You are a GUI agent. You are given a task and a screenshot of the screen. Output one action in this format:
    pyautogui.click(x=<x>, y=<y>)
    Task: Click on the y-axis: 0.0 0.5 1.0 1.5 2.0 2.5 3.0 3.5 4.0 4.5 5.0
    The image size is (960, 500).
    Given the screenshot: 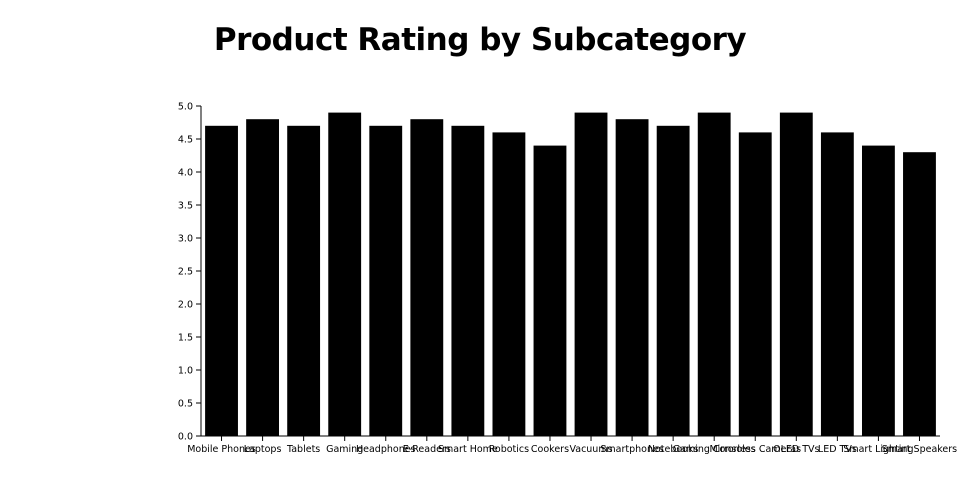 What is the action you would take?
    pyautogui.click(x=190, y=272)
    